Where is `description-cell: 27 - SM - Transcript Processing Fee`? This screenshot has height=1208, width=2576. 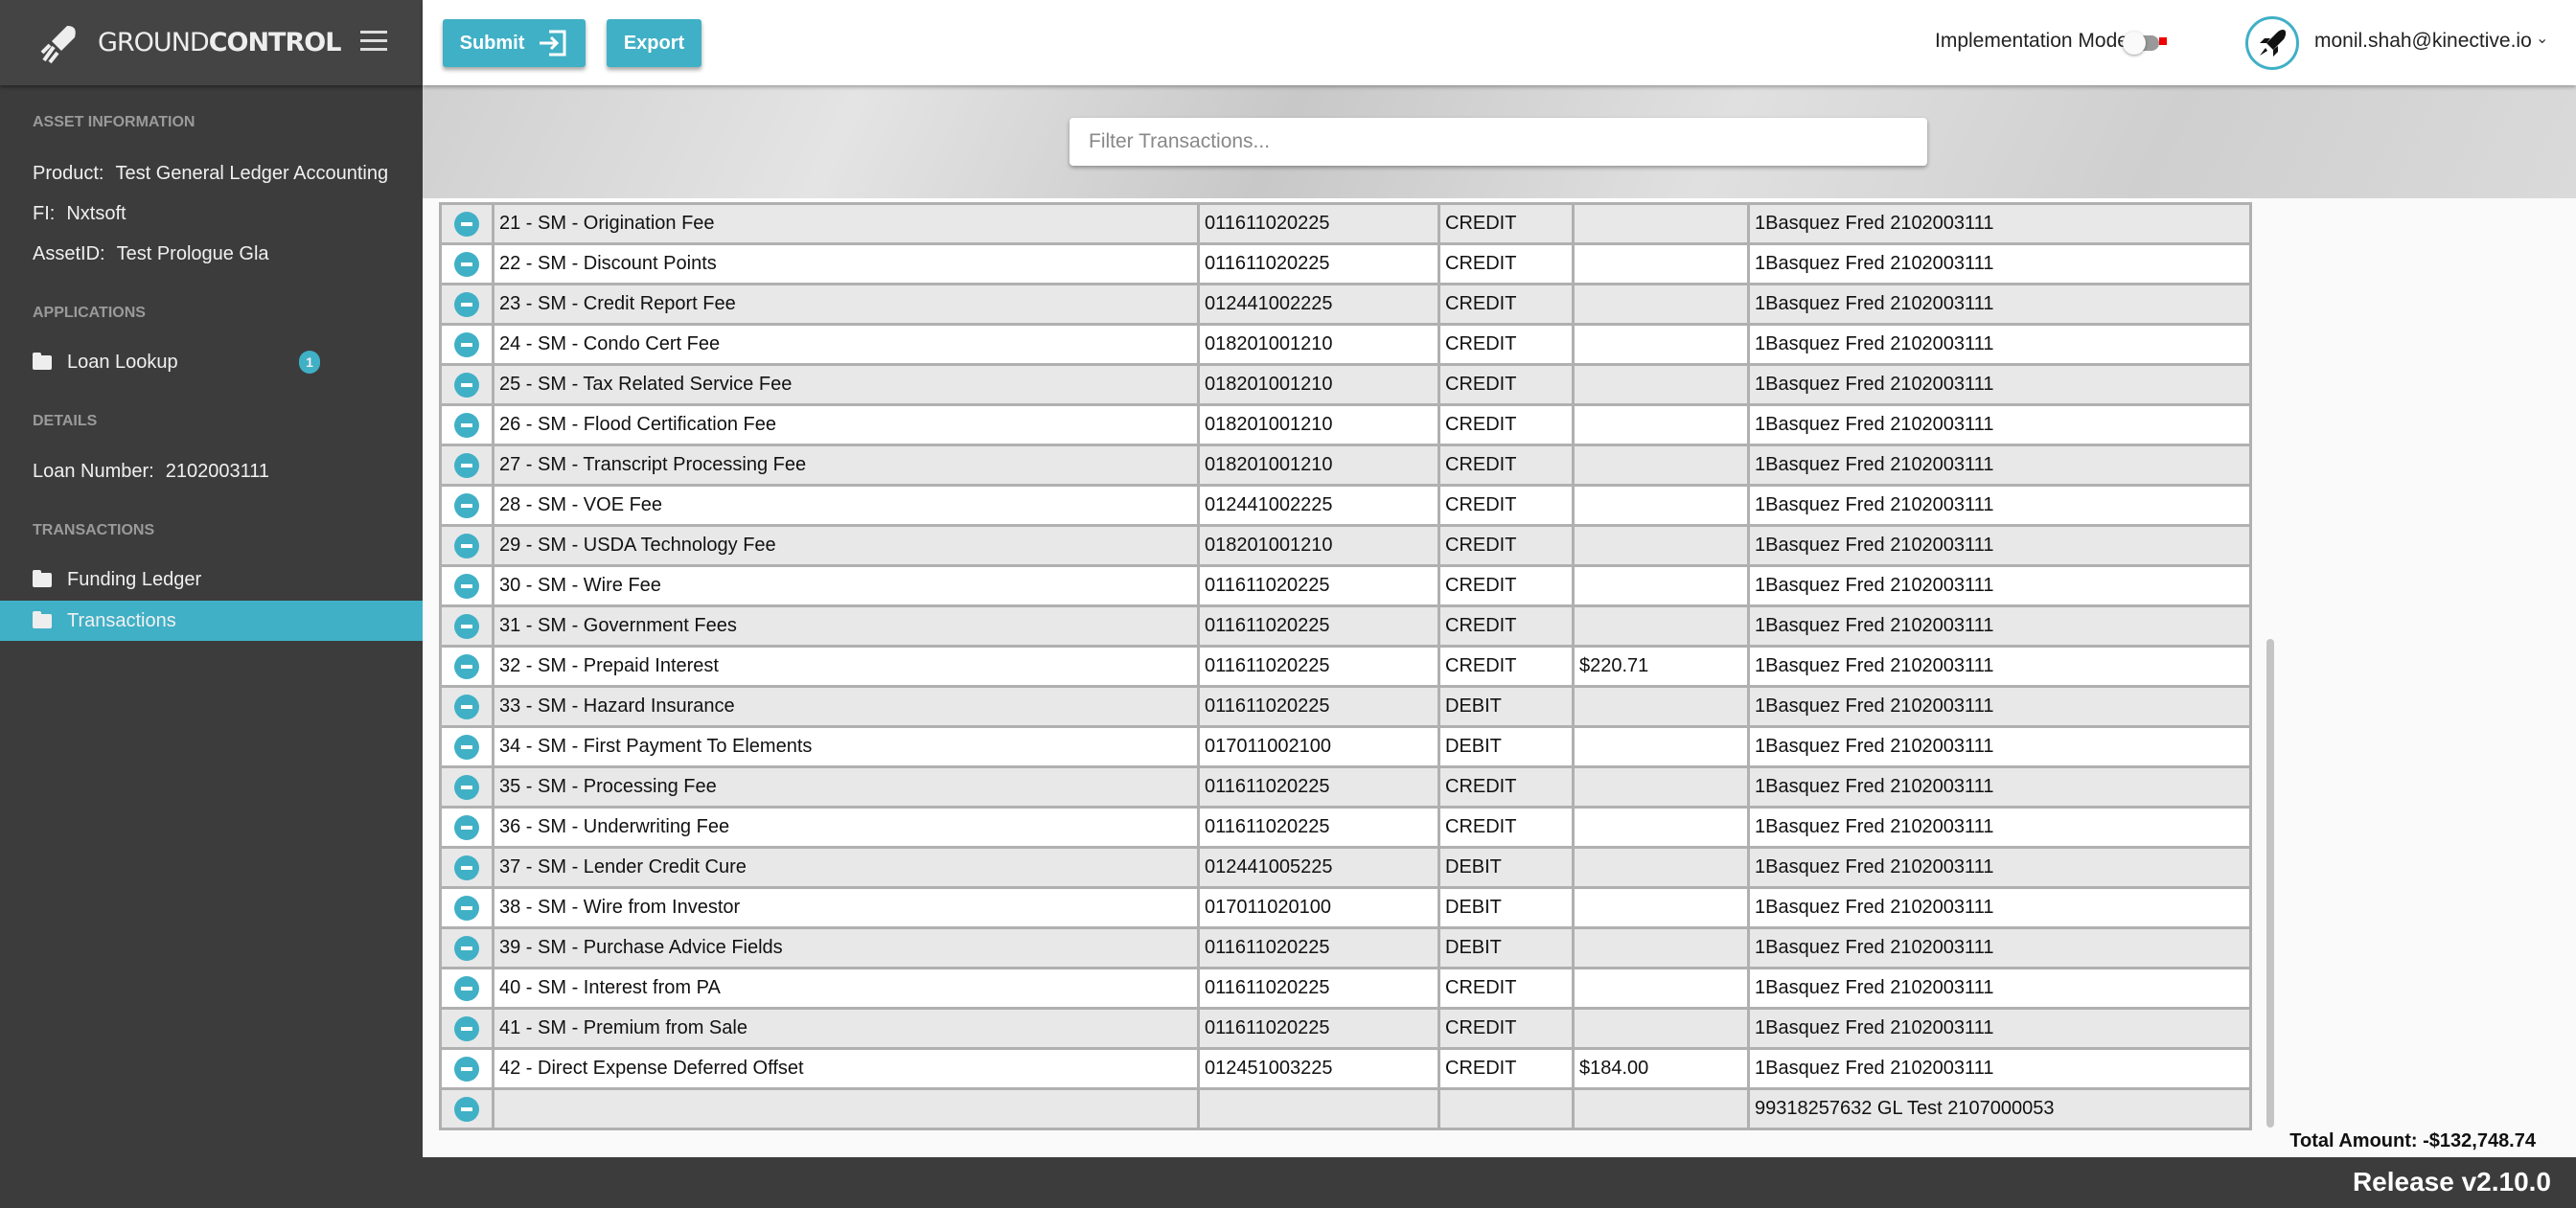
description-cell: 27 - SM - Transcript Processing Fee is located at coordinates (846, 466).